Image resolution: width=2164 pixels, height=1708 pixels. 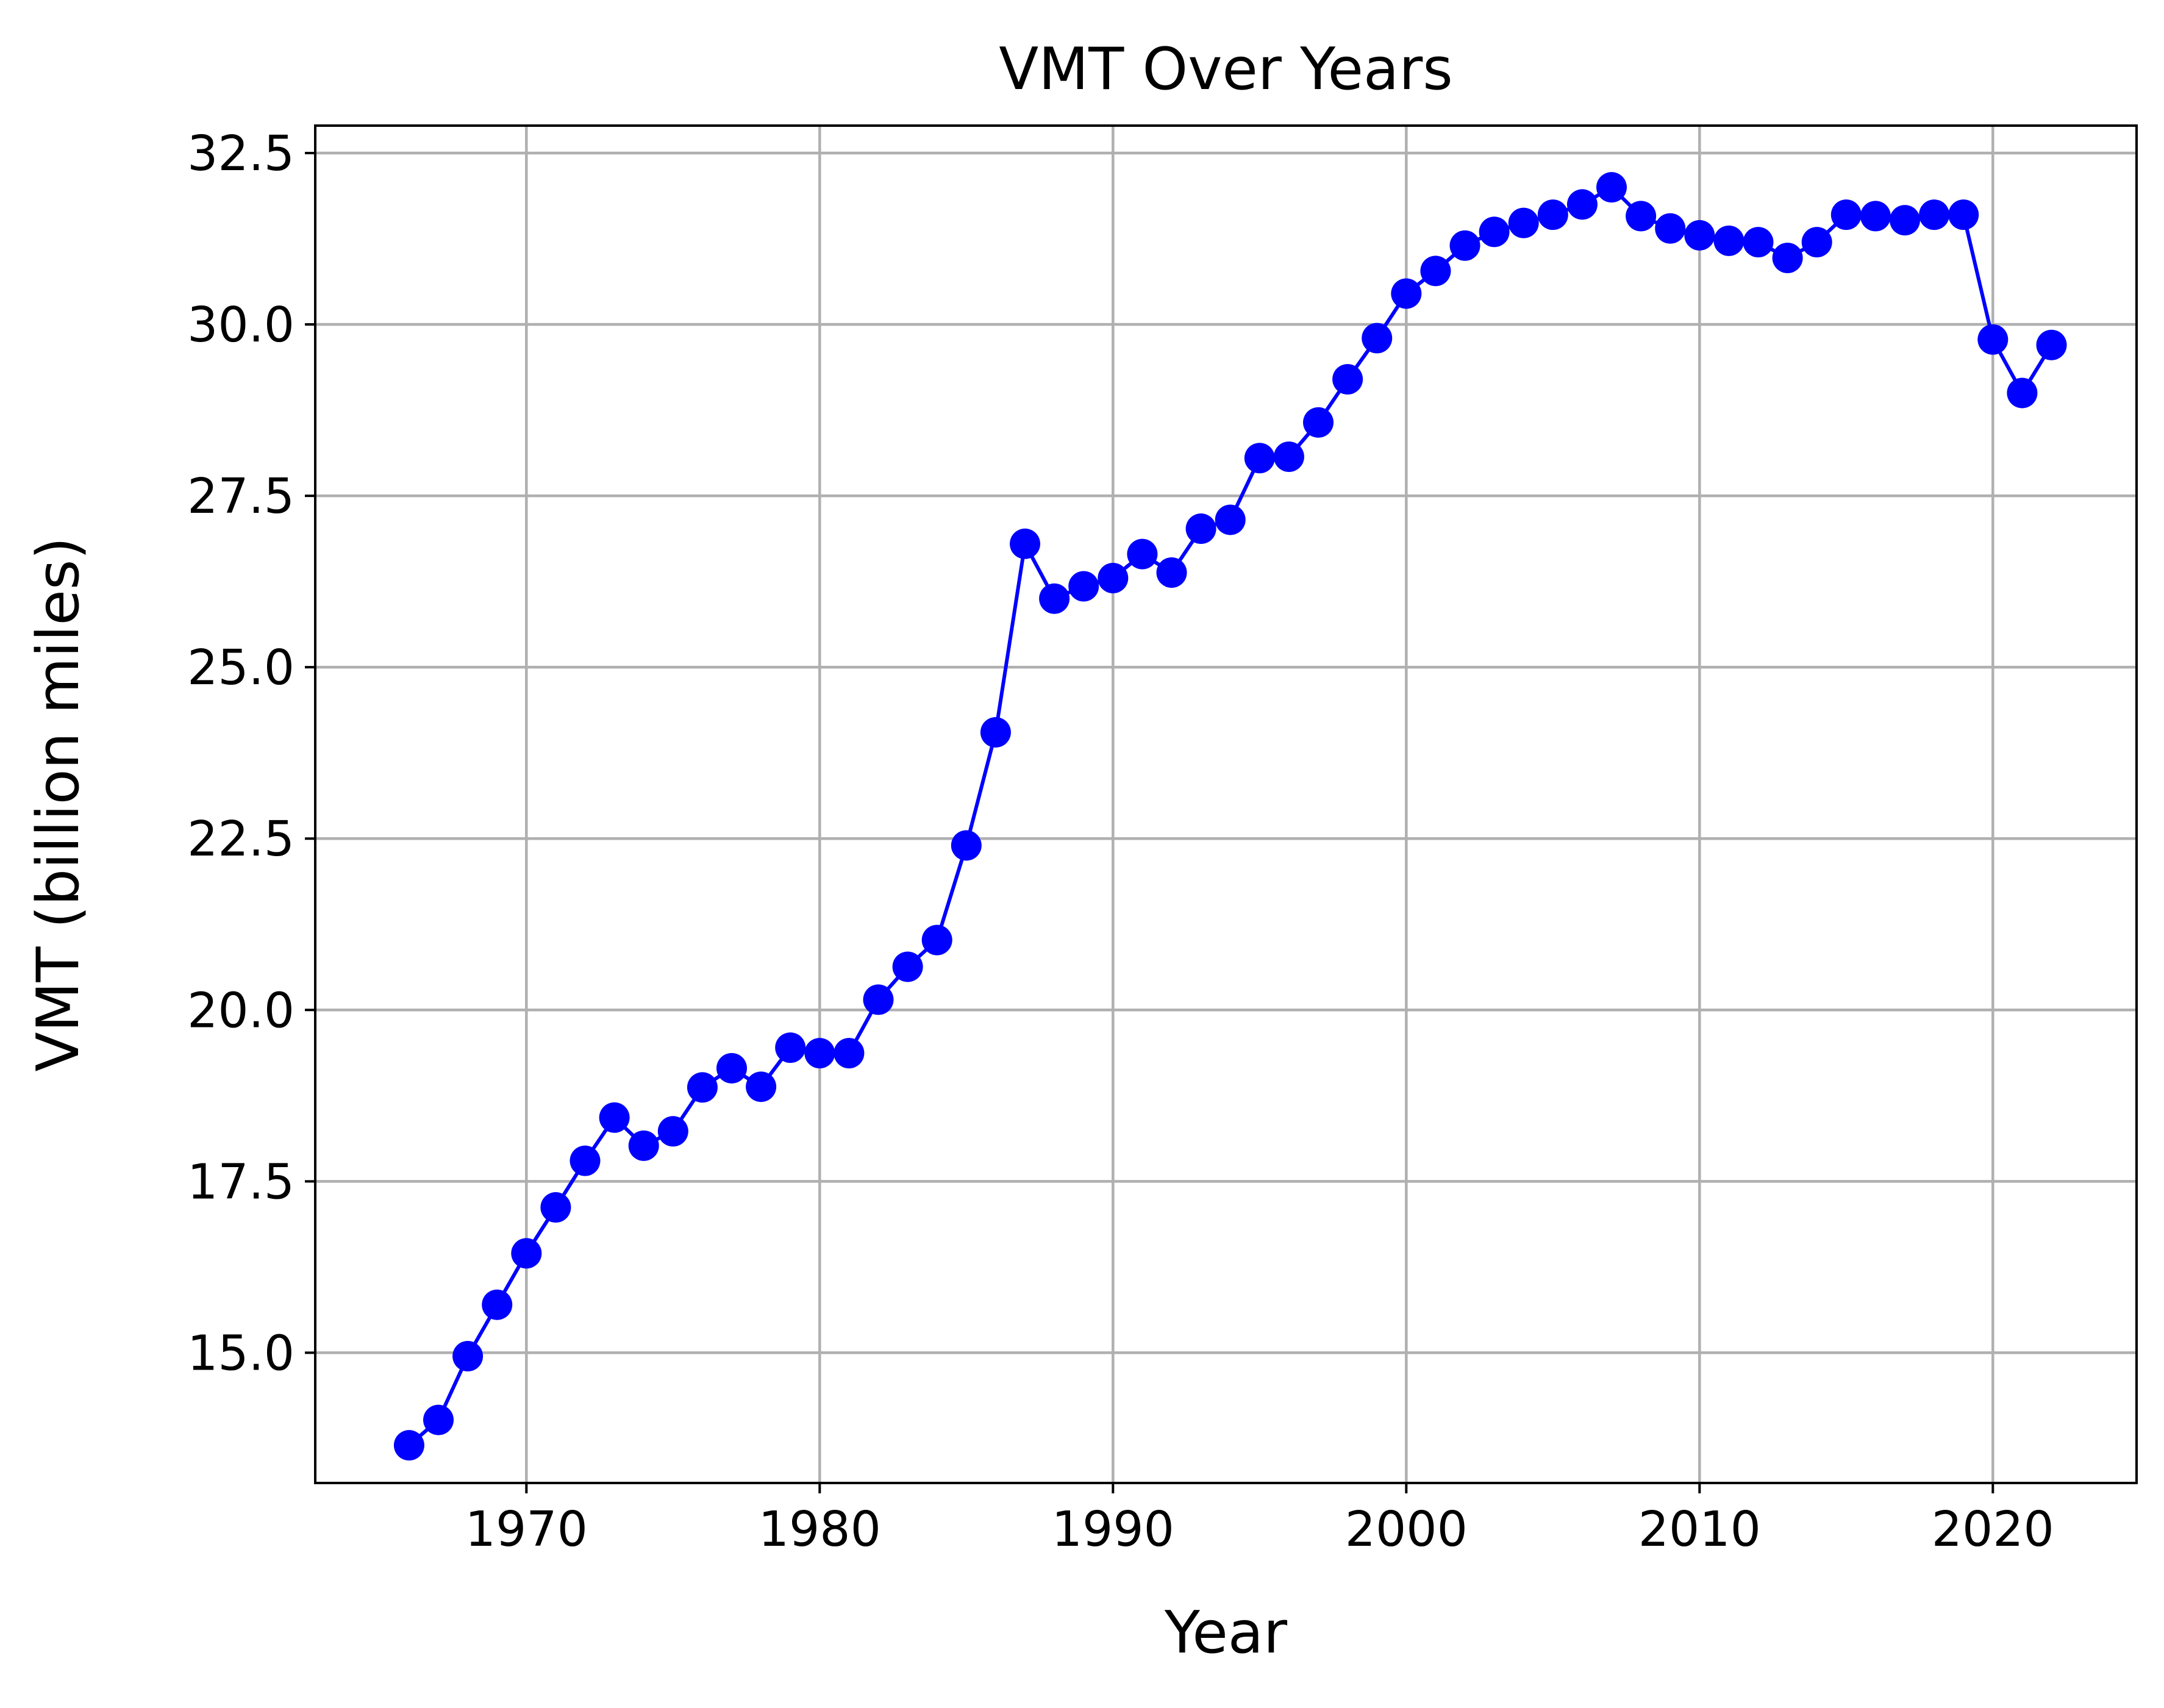 What do you see at coordinates (241, 668) in the screenshot?
I see `y-tick-label: 25.0` at bounding box center [241, 668].